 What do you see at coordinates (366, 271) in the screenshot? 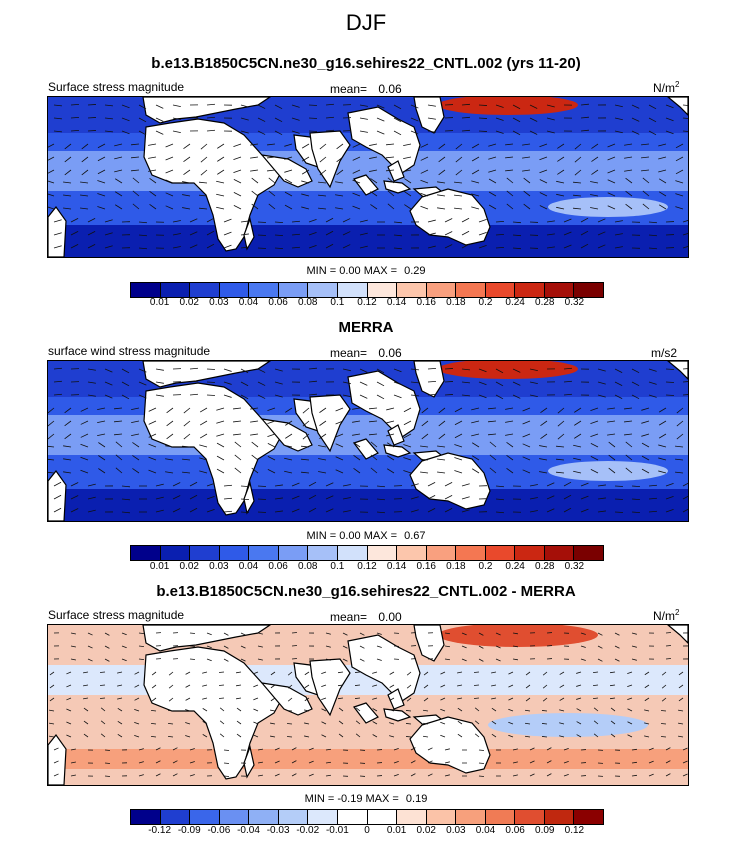
I see `panel1-minmax: MIN = 0.00 MAX = 0.29` at bounding box center [366, 271].